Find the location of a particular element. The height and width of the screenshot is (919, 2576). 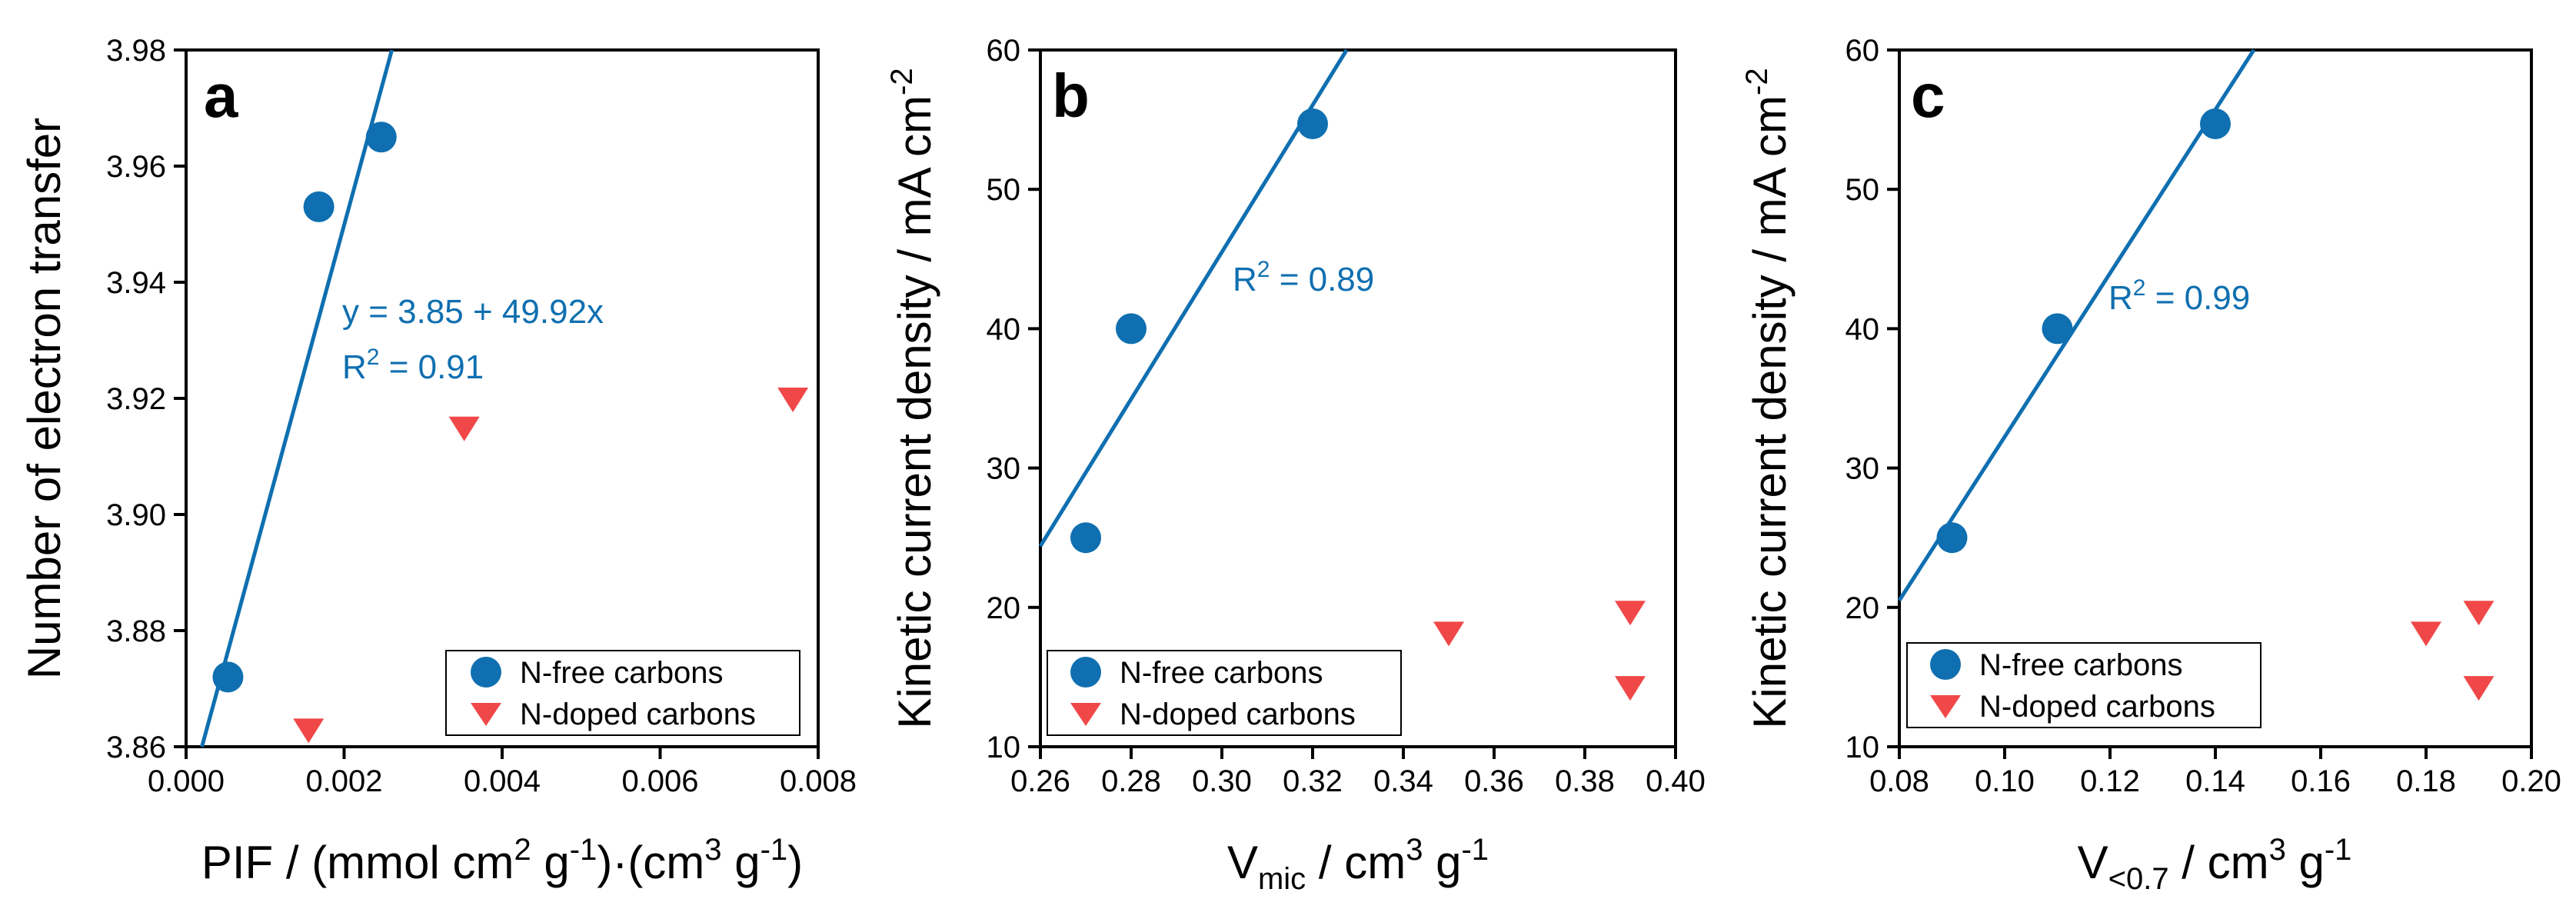

x-tick-label-c-3: 0.14 is located at coordinates (2215, 781).